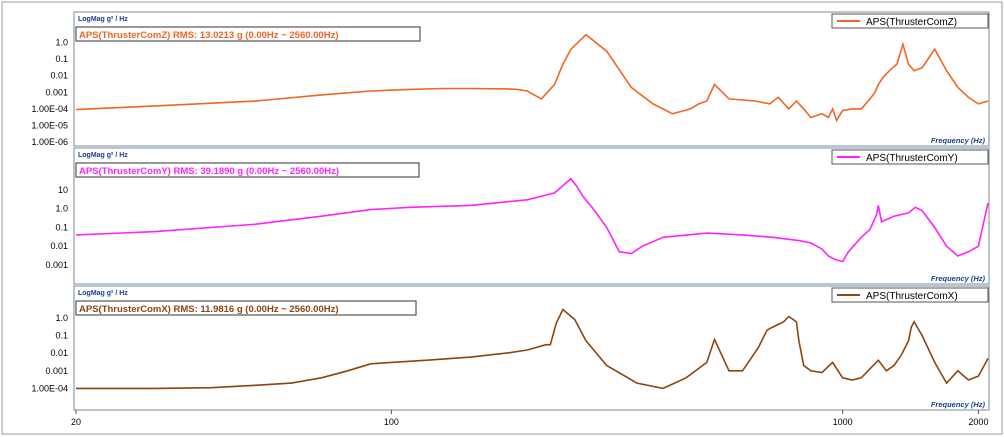 The image size is (1004, 437). I want to click on legend-y: APS(ThrusterComY), so click(910, 157).